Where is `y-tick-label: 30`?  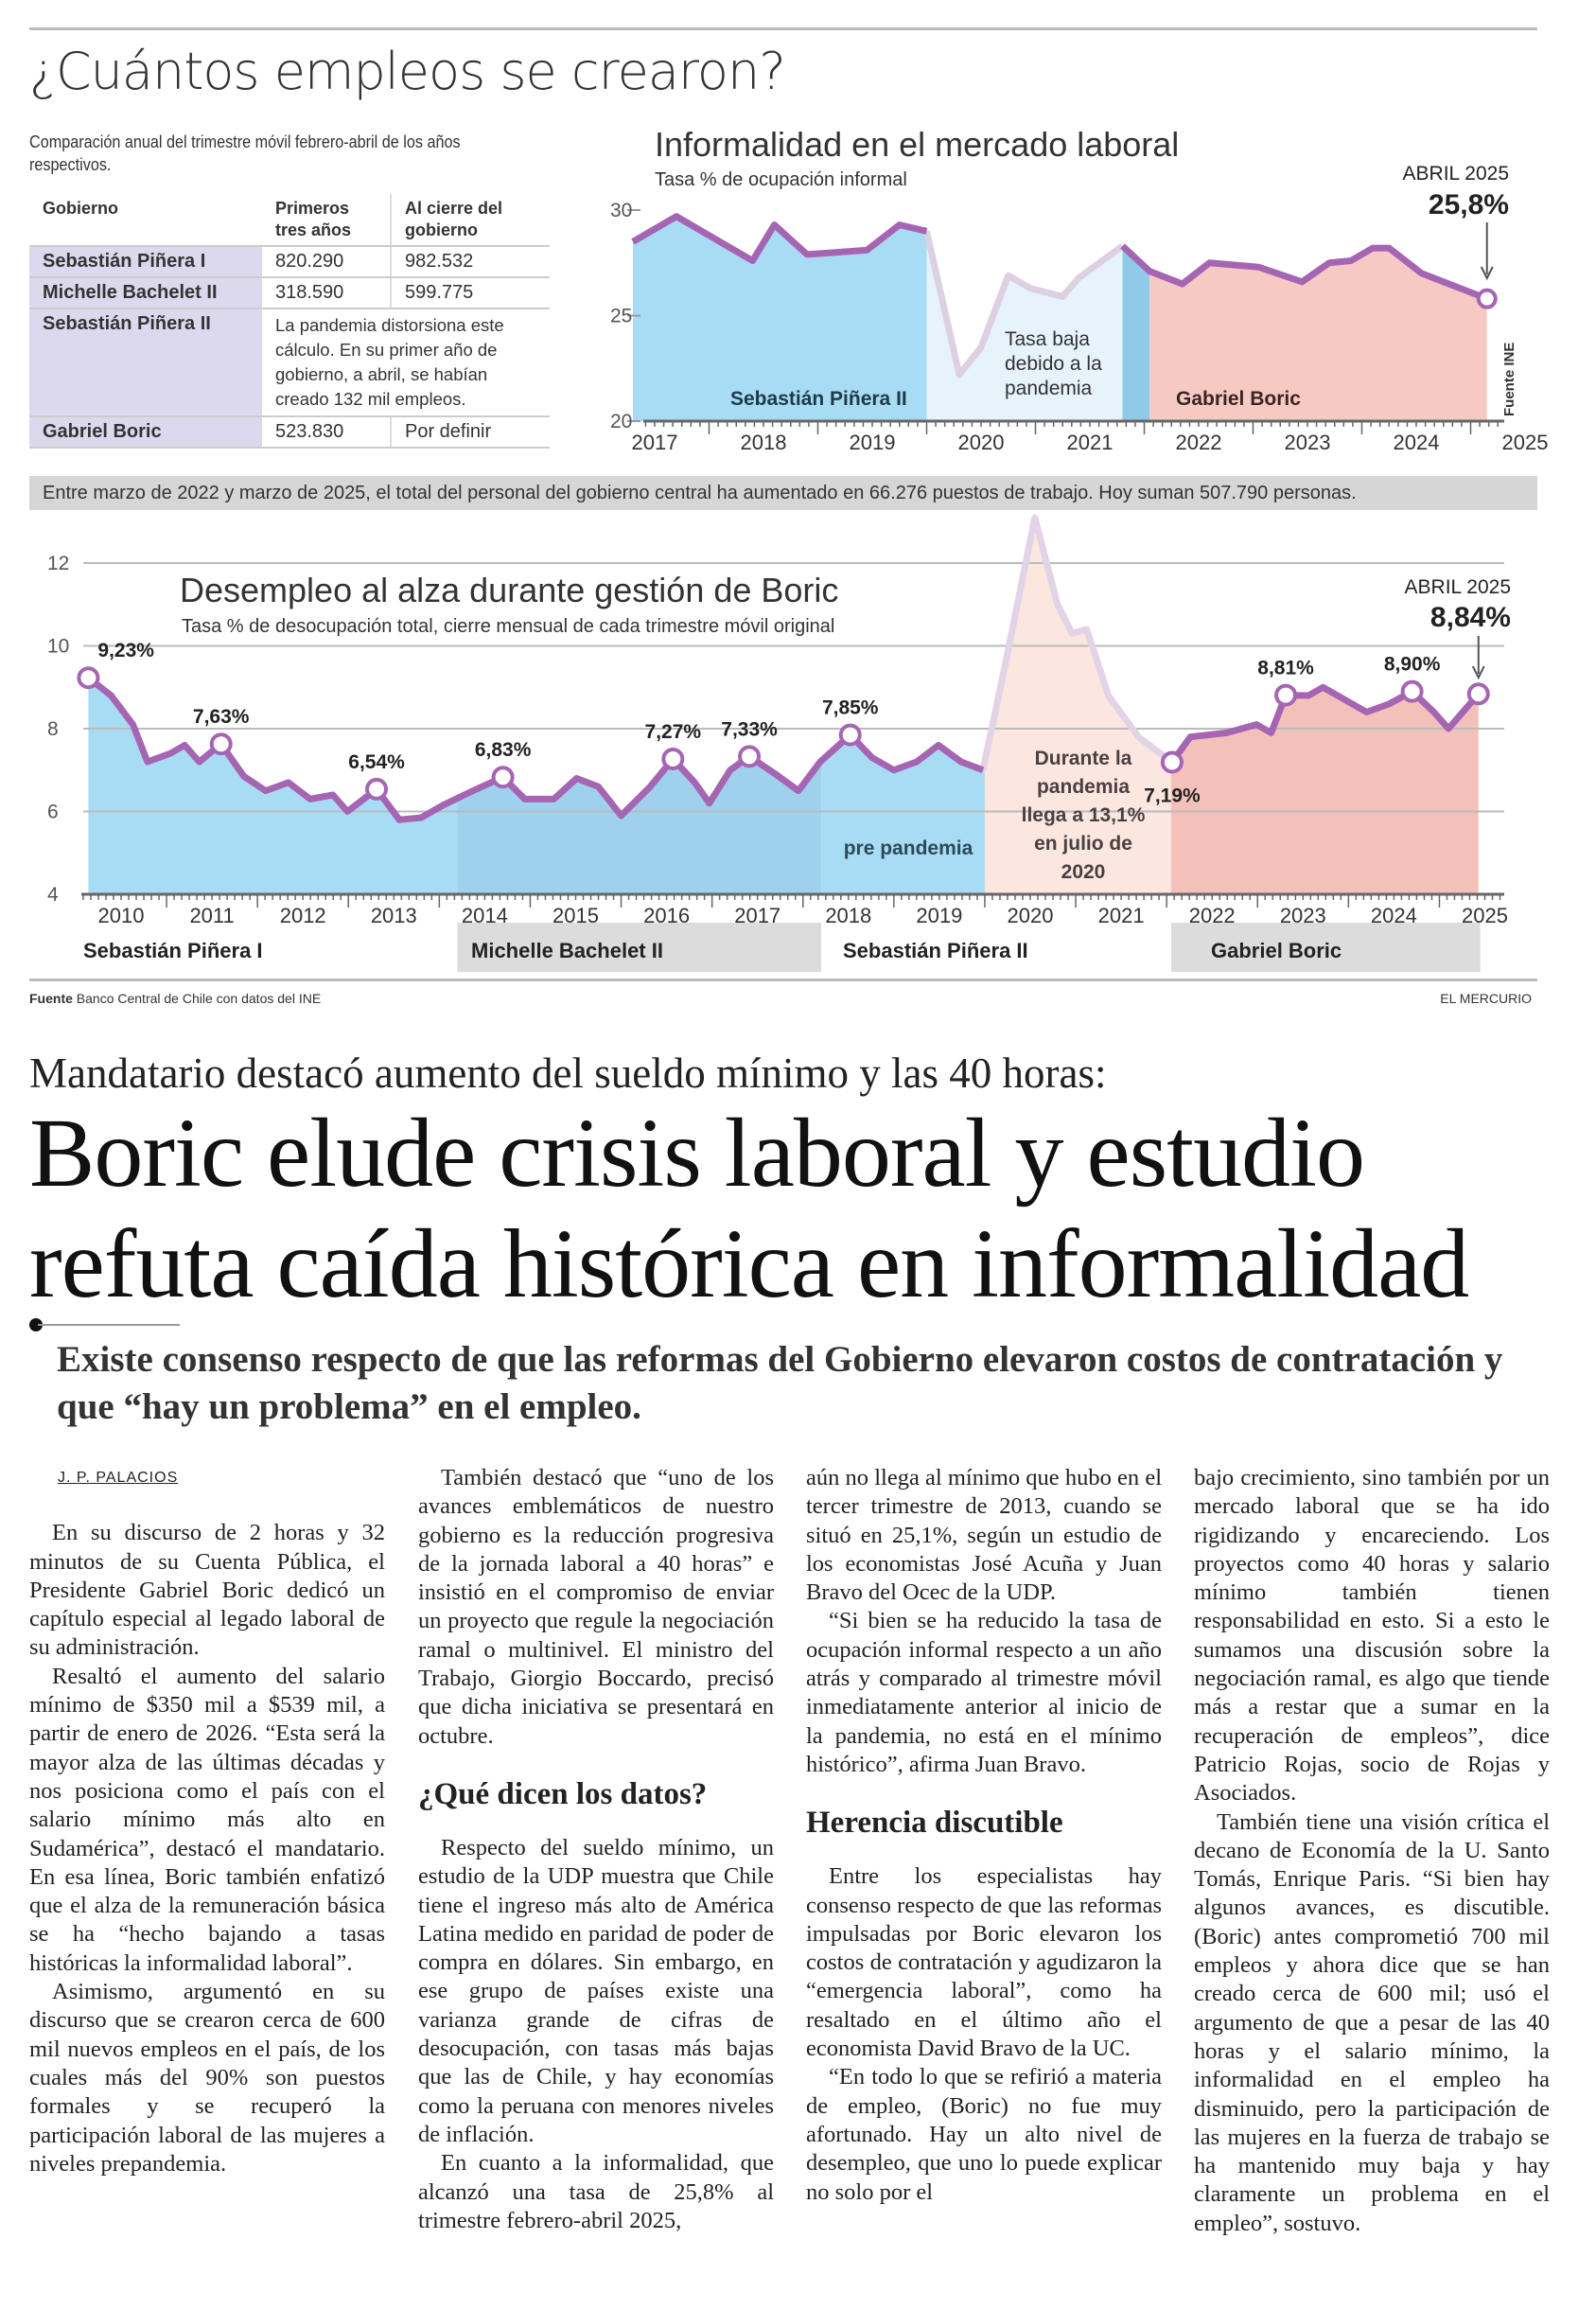 y-tick-label: 30 is located at coordinates (621, 210).